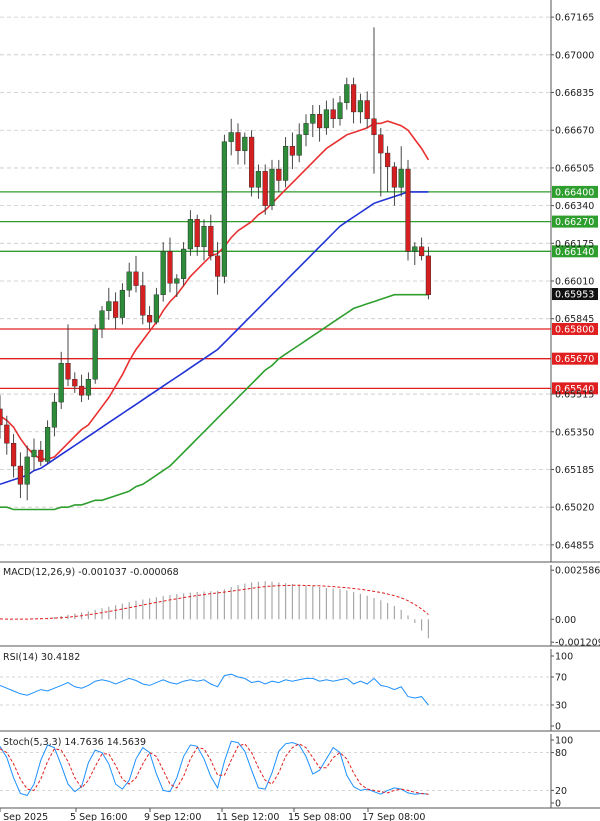 Image resolution: width=600 pixels, height=821 pixels. What do you see at coordinates (574, 93) in the screenshot?
I see `price-tick-label: 0.66835` at bounding box center [574, 93].